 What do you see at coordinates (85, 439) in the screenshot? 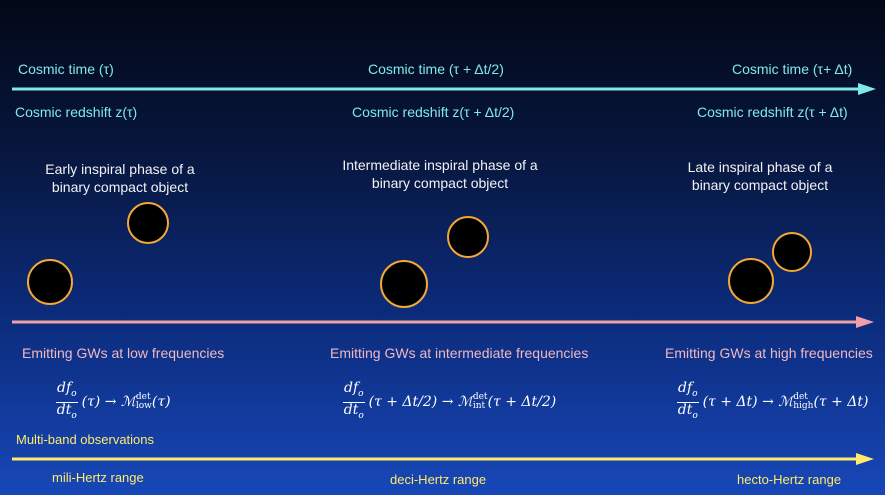
I see `multiband-label: Multi-band observations` at bounding box center [85, 439].